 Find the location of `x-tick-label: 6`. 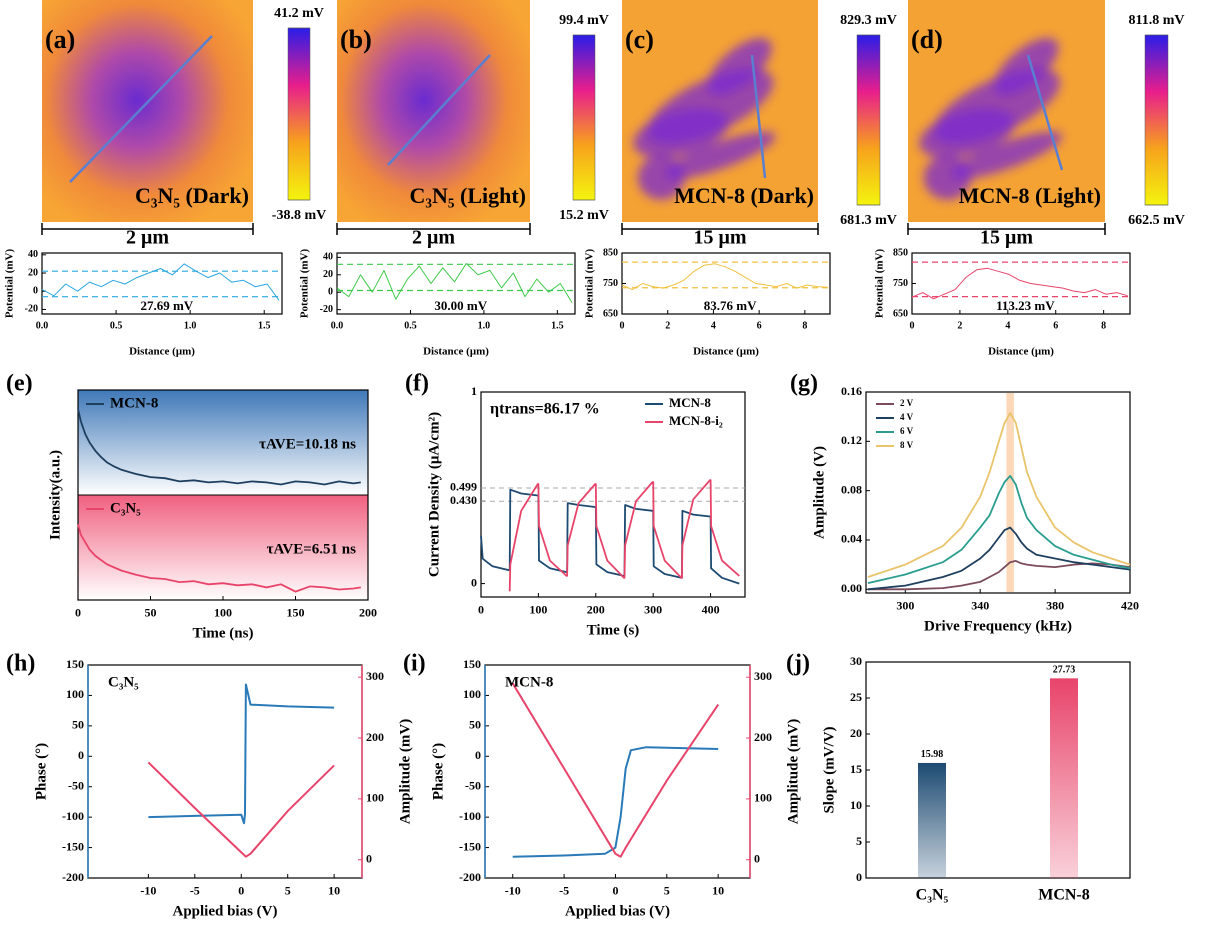

x-tick-label: 6 is located at coordinates (1055, 325).